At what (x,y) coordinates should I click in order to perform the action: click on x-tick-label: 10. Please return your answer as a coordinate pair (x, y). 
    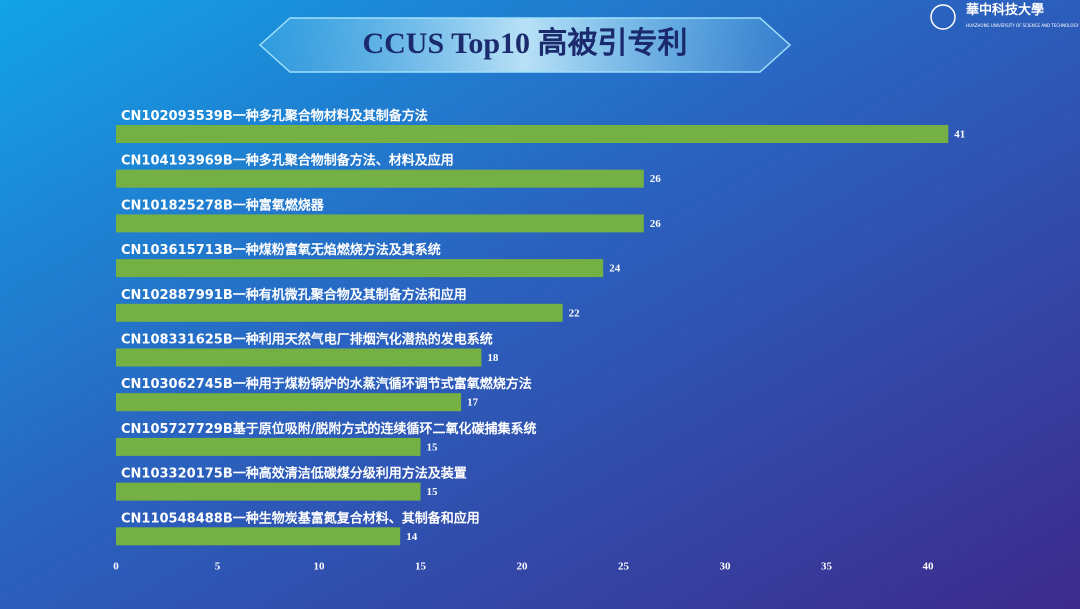
    Looking at the image, I should click on (320, 567).